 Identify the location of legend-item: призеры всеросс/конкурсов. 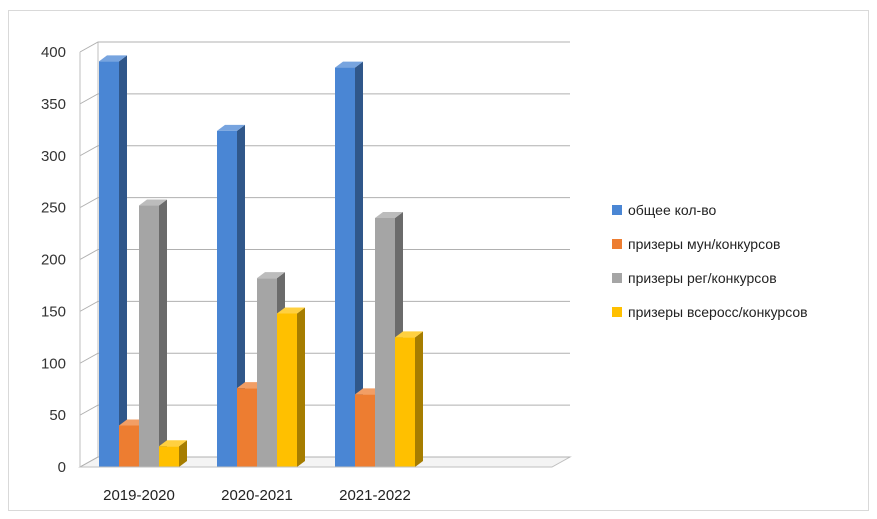
(710, 312).